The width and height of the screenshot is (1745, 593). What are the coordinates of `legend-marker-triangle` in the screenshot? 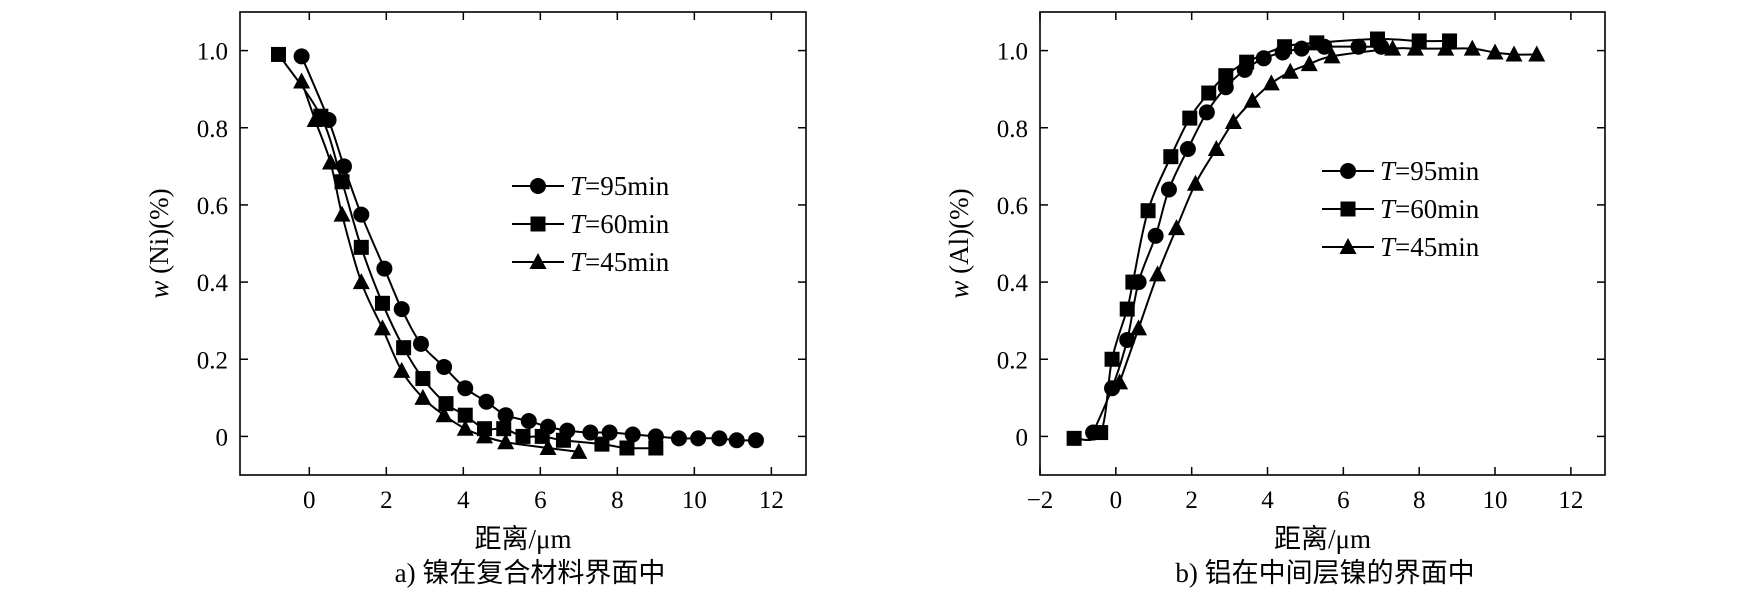 It's located at (538, 261).